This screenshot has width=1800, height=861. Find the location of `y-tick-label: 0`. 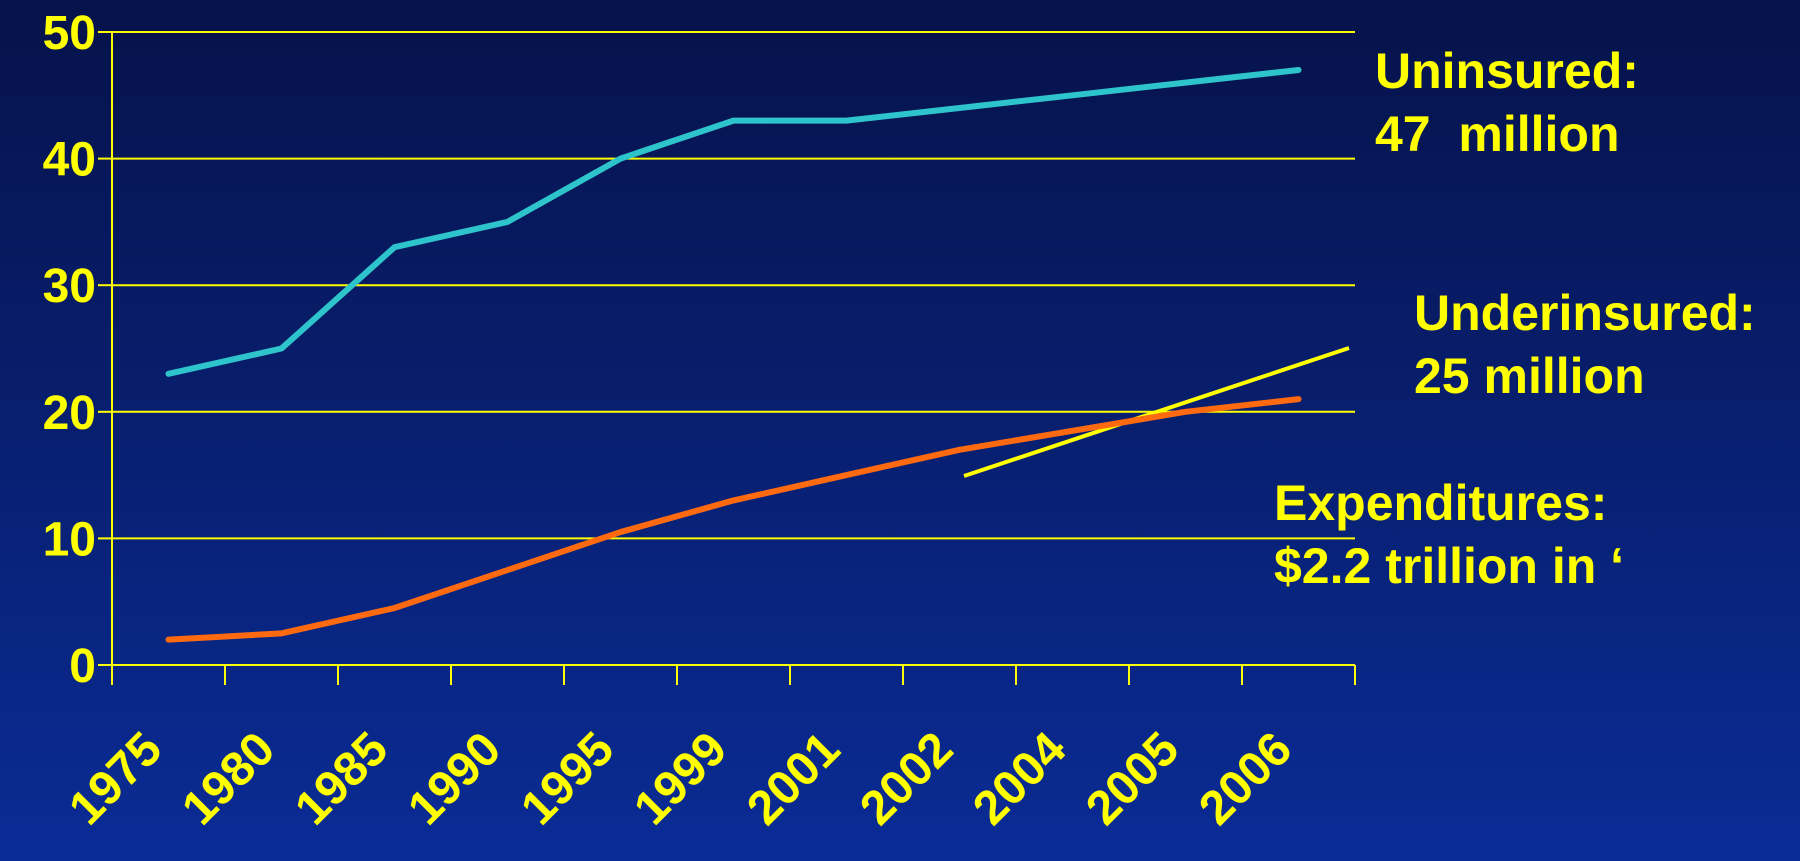

y-tick-label: 0 is located at coordinates (82, 666).